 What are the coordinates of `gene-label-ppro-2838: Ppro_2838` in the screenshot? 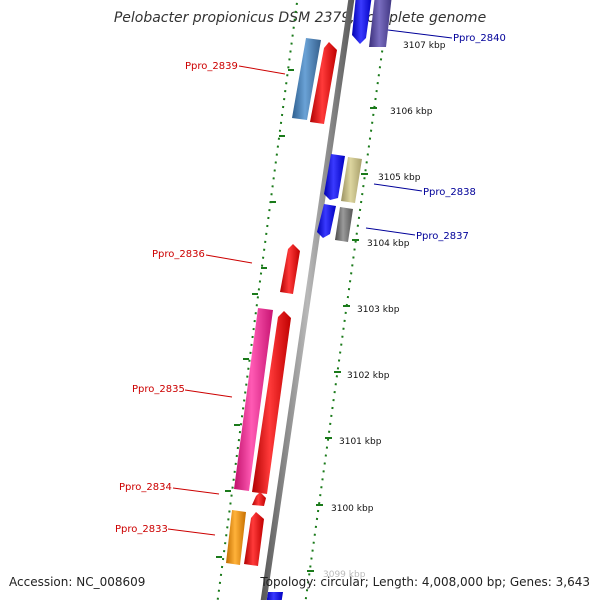 It's located at (449, 192).